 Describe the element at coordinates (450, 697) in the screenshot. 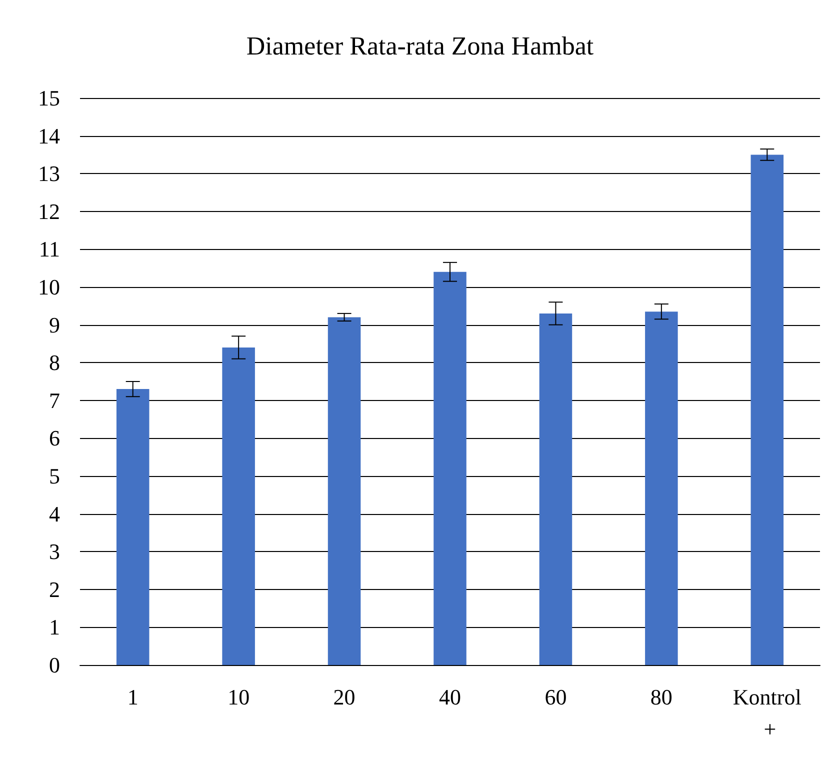

I see `x-tick-label: 40` at that location.